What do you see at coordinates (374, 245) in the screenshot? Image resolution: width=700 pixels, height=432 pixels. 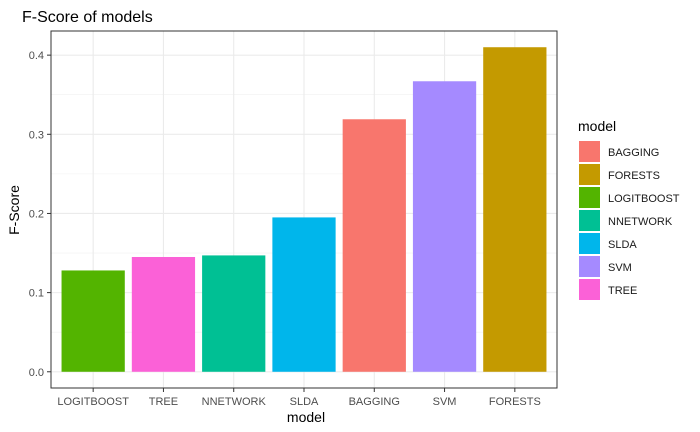 I see `bar-bagging` at bounding box center [374, 245].